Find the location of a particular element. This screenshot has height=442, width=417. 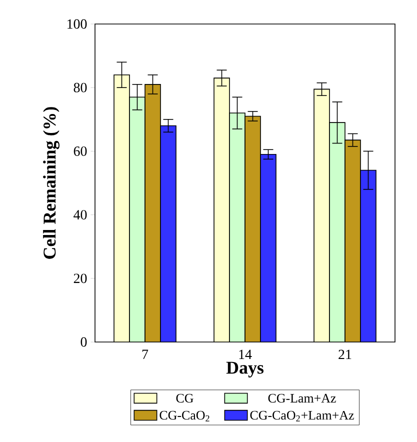

x-tick-label: 14 is located at coordinates (245, 354).